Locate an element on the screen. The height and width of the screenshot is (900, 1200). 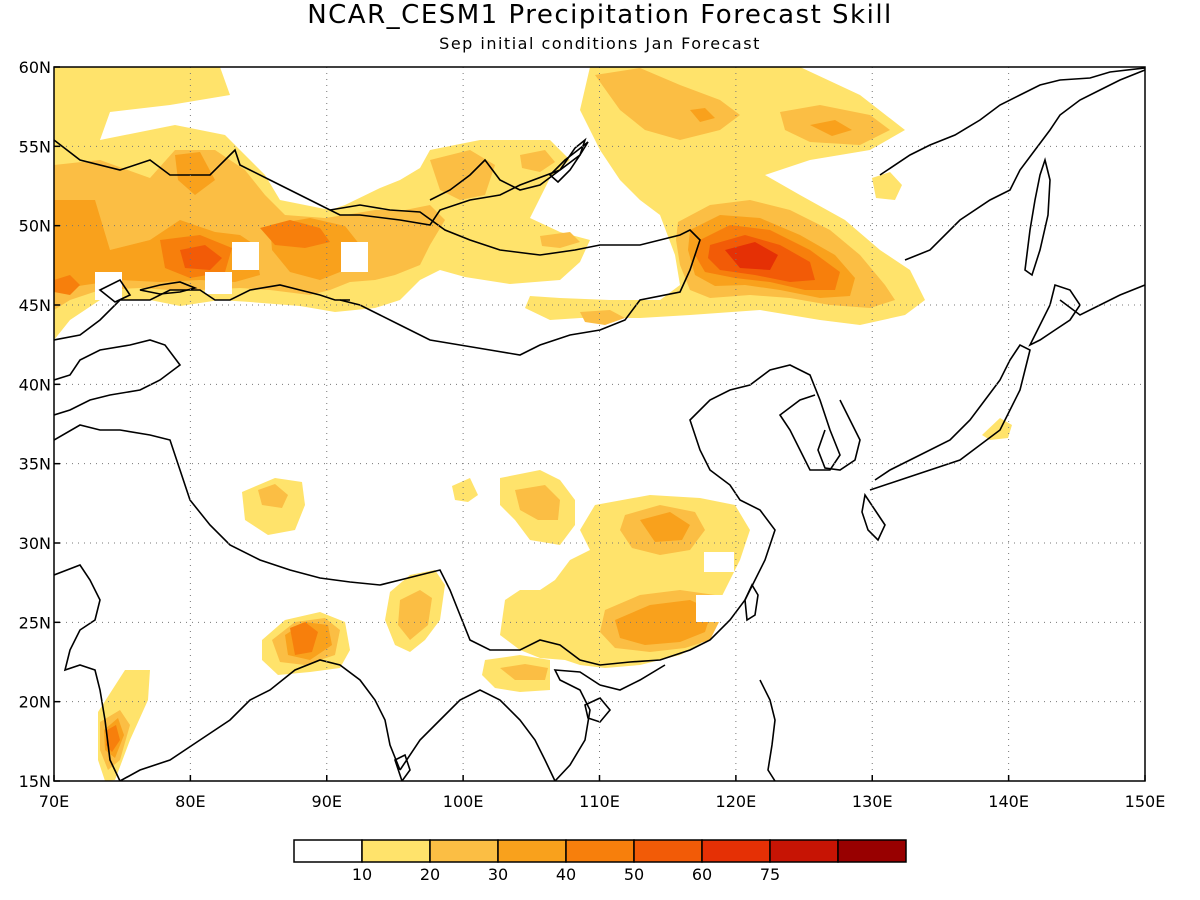
colorbar-level-label: 10 is located at coordinates (362, 874).